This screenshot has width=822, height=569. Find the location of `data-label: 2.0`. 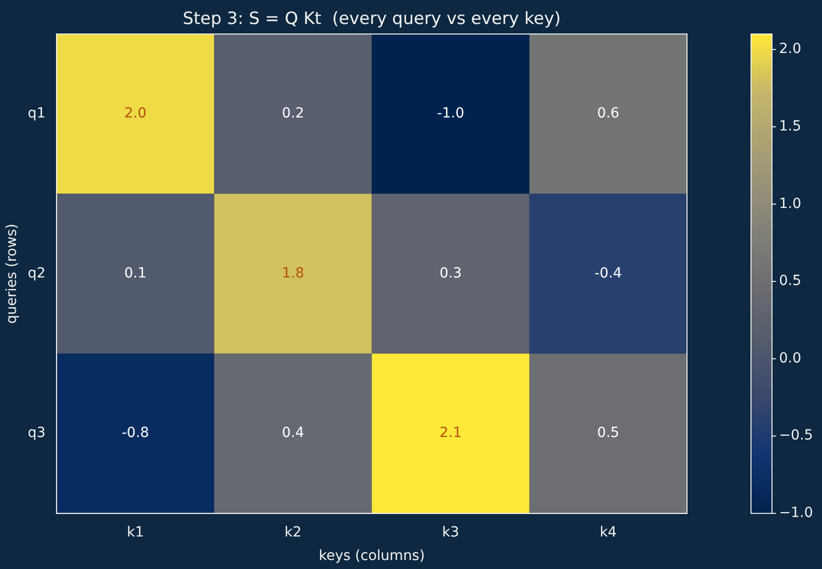

data-label: 2.0 is located at coordinates (135, 114).